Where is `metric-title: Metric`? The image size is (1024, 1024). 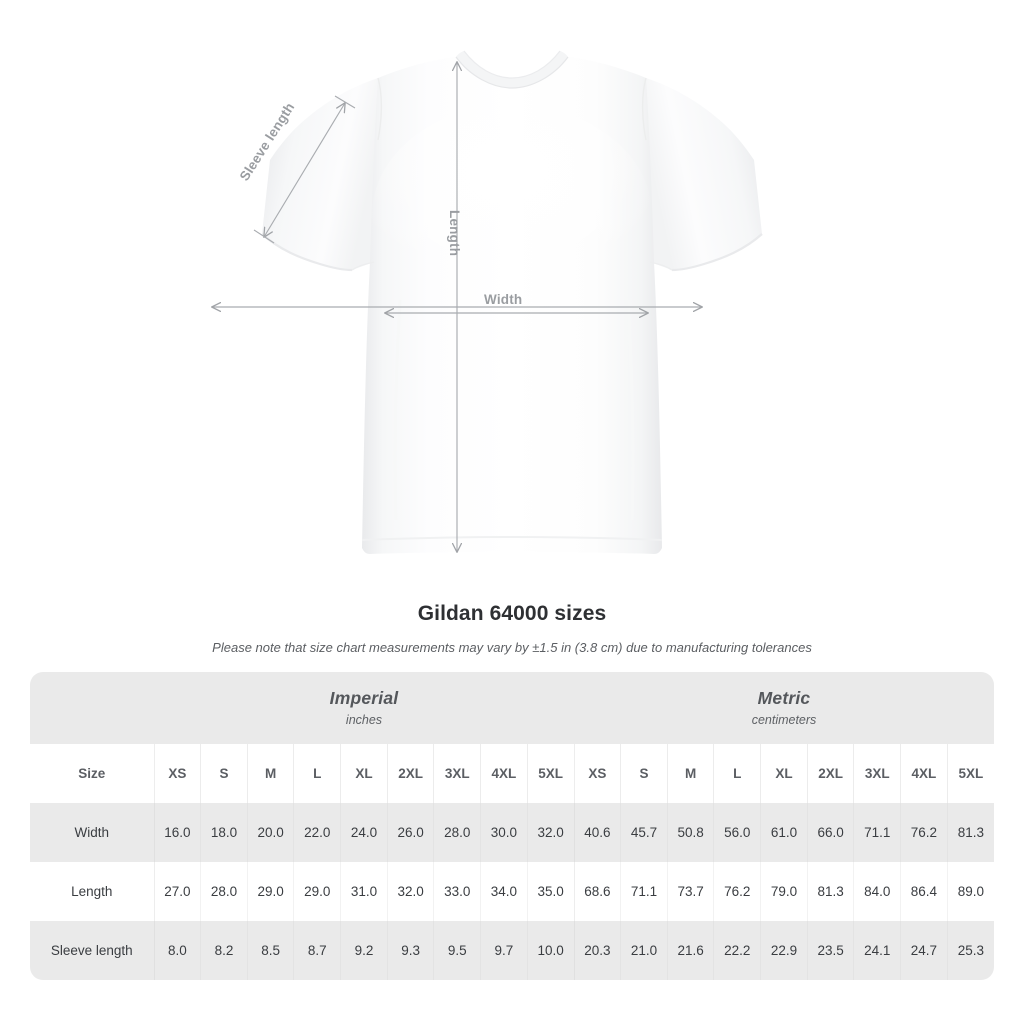
metric-title: Metric is located at coordinates (784, 698).